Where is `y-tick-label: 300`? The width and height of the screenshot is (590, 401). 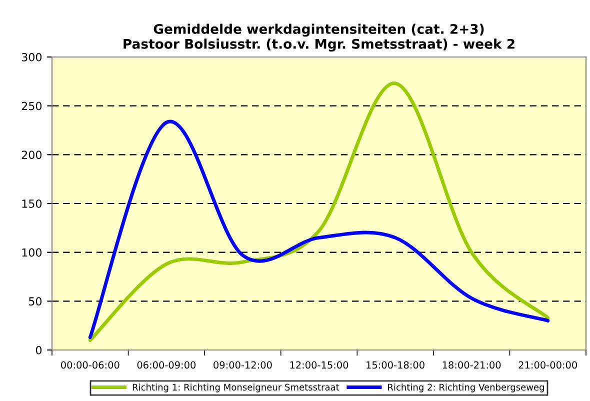
y-tick-label: 300 is located at coordinates (32, 57).